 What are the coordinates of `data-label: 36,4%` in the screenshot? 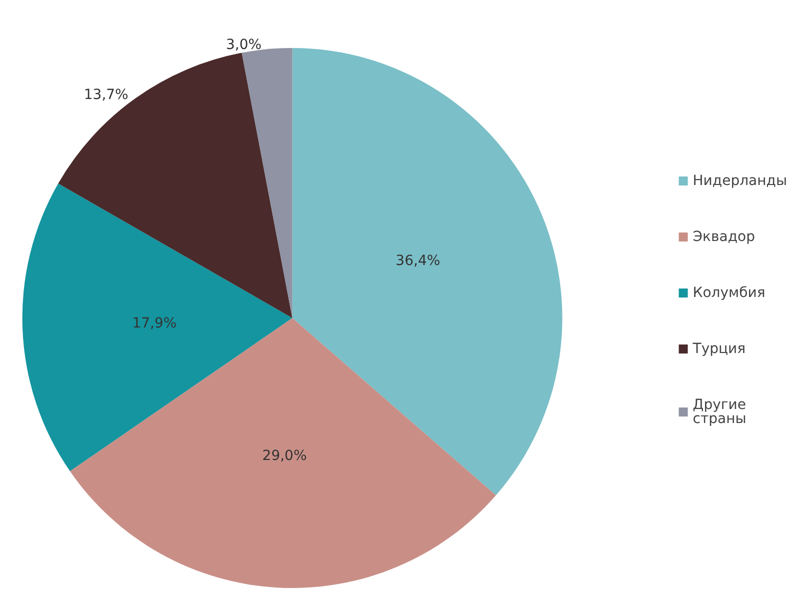 It's located at (418, 260).